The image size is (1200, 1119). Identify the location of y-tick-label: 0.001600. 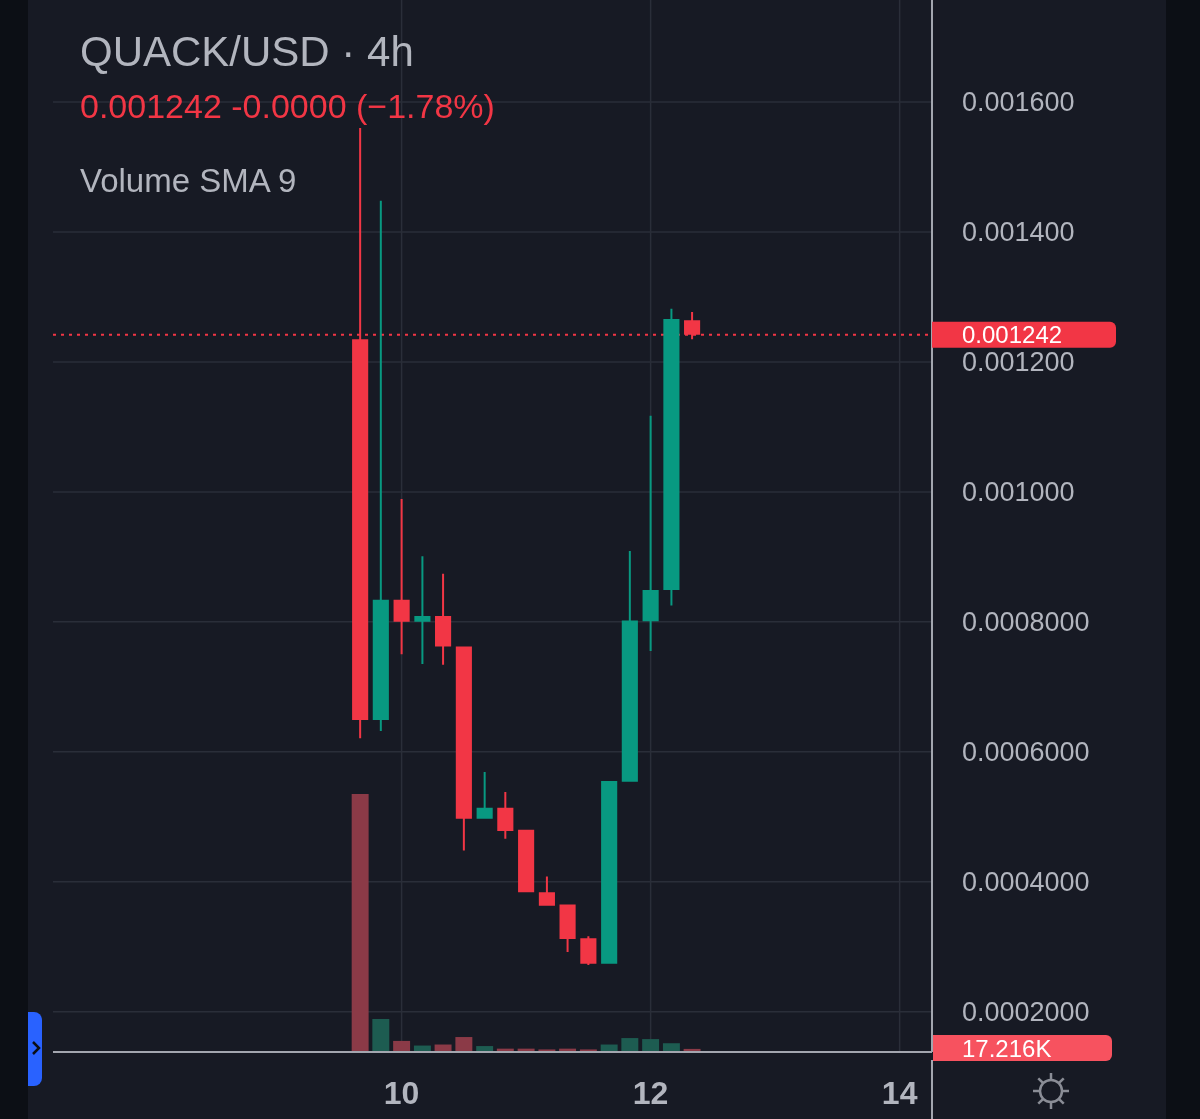
(1018, 102).